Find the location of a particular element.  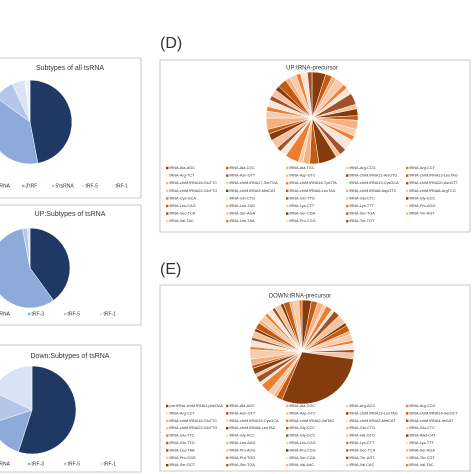

chart-title: UP:tRNA-precursor is located at coordinates (312, 69).